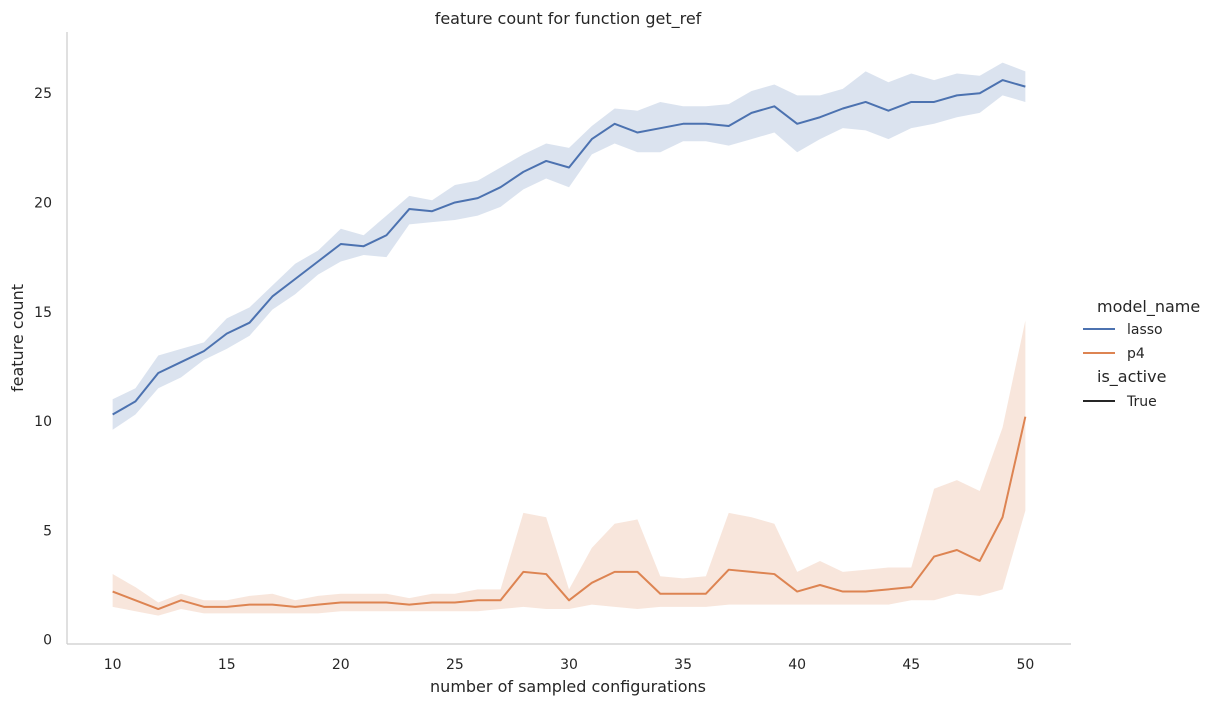 The height and width of the screenshot is (706, 1217). I want to click on legend-style-title: is_active, so click(1131, 377).